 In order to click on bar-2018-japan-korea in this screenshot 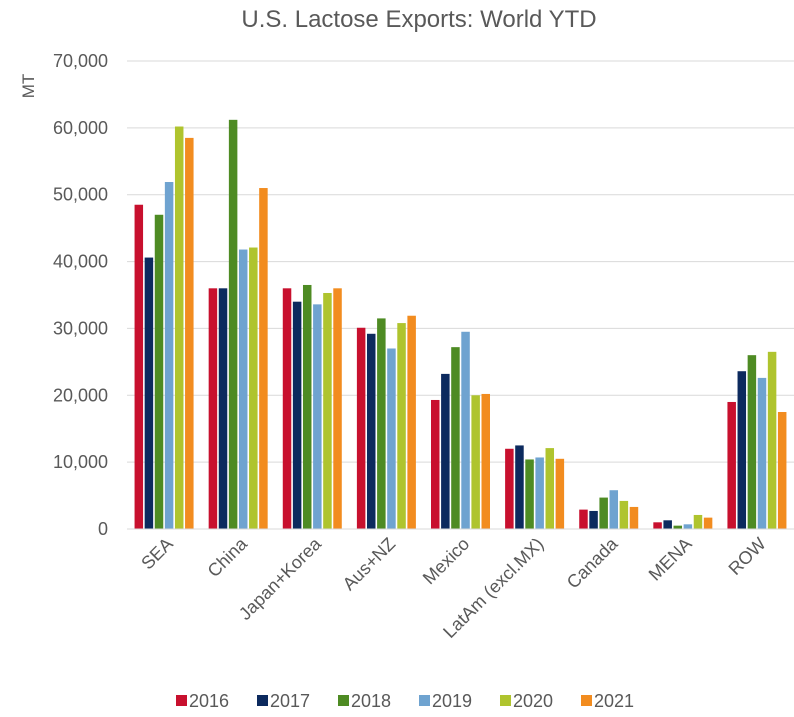, I will do `click(307, 406)`.